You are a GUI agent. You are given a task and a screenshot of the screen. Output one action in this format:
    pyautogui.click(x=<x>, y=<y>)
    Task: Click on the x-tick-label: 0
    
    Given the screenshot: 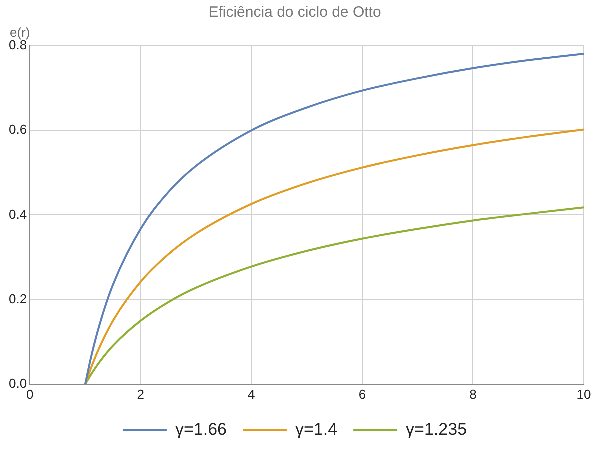 What is the action you would take?
    pyautogui.click(x=30, y=394)
    